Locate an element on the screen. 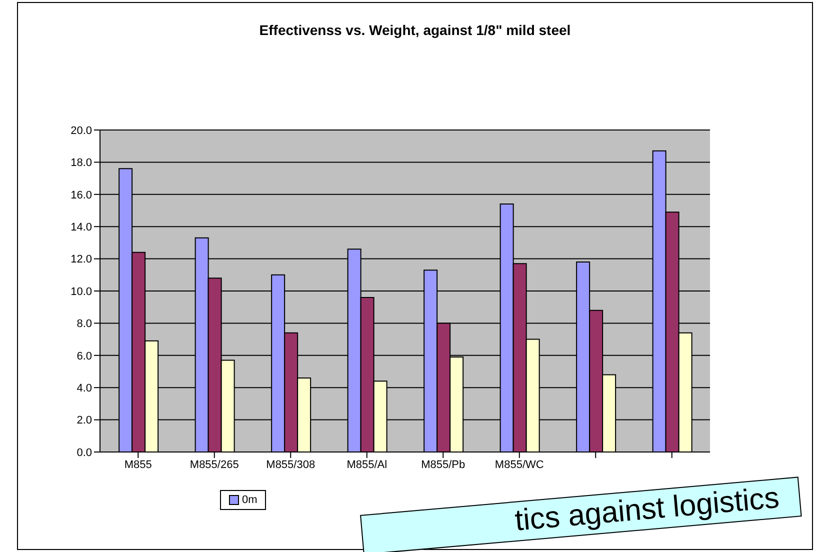  x-tick-label: M855/Pb is located at coordinates (443, 464).